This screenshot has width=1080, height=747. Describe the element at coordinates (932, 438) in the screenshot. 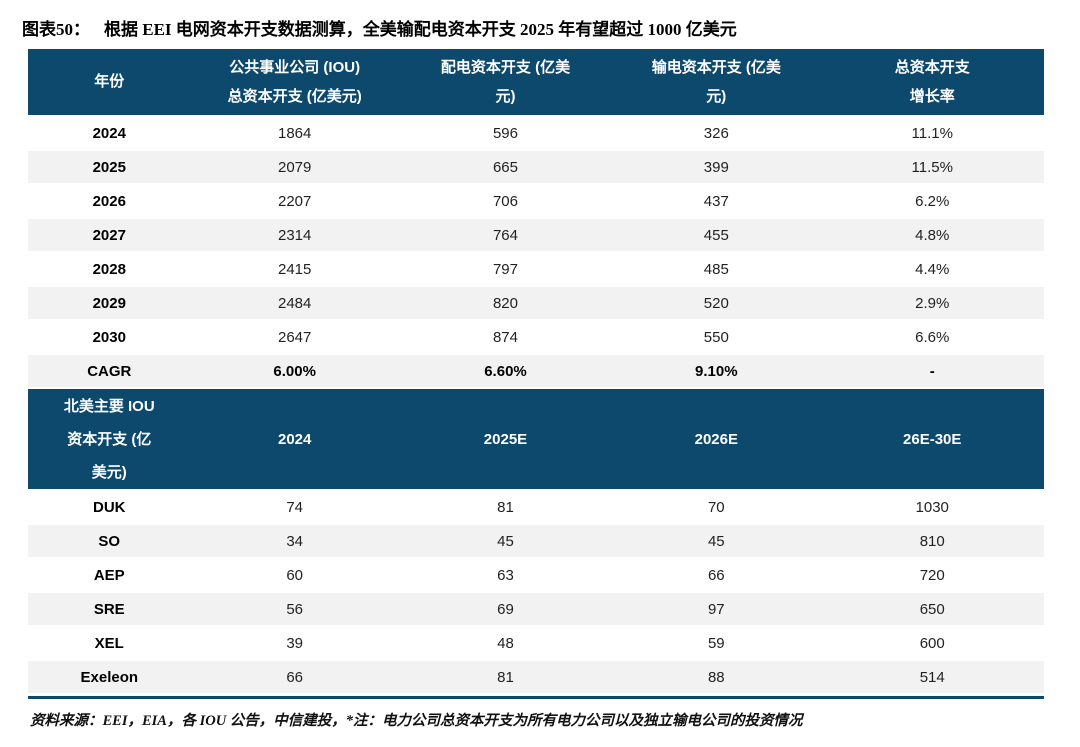

I see `column-header: 26E-30E` at that location.